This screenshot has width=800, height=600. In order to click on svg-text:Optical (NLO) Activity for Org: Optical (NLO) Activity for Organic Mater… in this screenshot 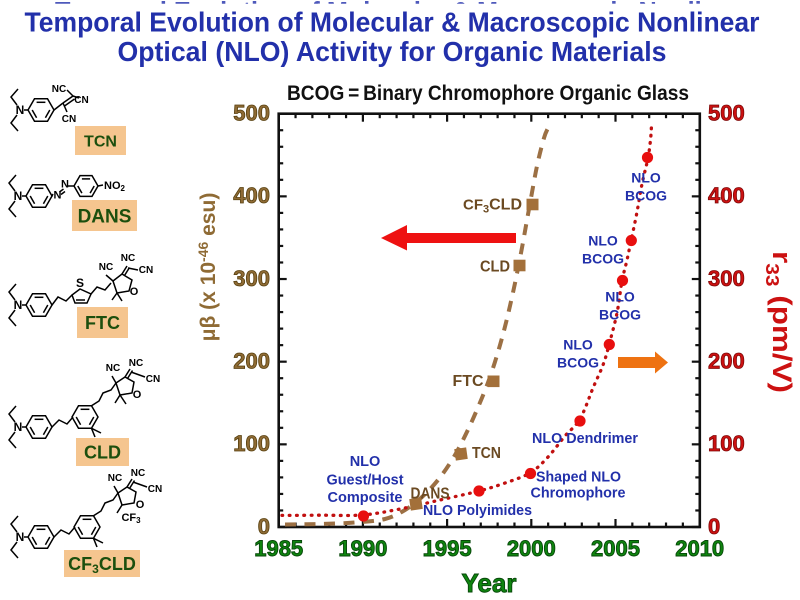, I will do `click(392, 51)`.